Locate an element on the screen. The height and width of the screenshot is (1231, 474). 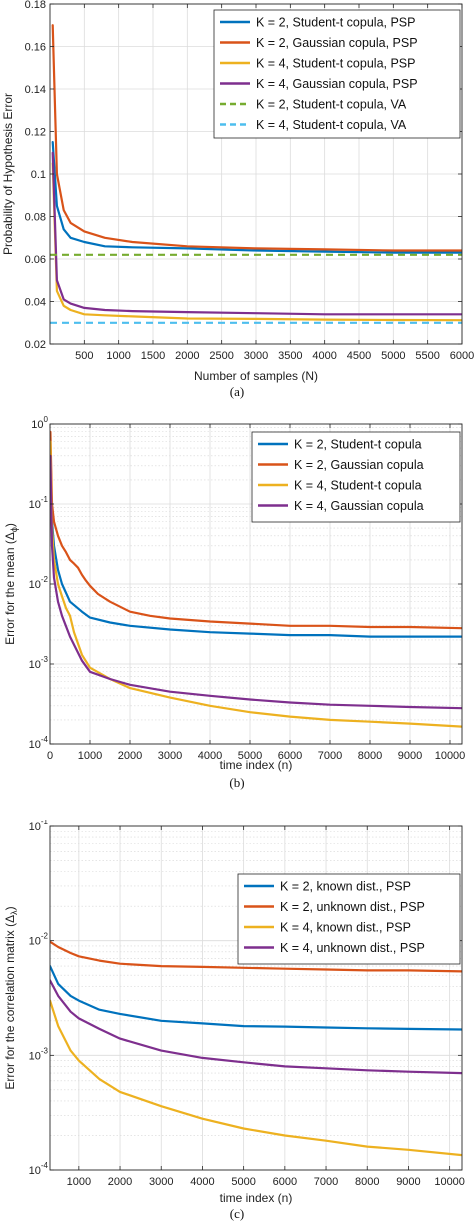
legend-entry: K = 4, unknown dist., PSP is located at coordinates (352, 948).